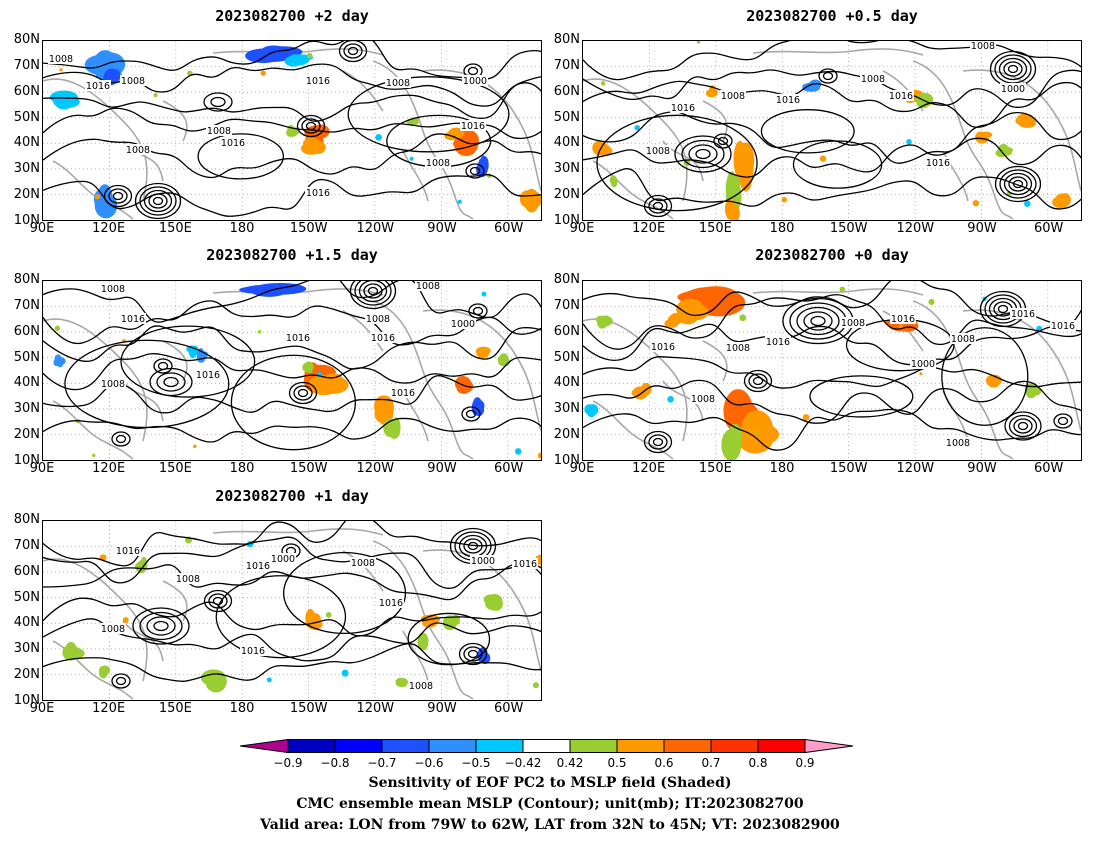  What do you see at coordinates (292, 255) in the screenshot?
I see `panel-title-p3: 2023082700 +1.5 day` at bounding box center [292, 255].